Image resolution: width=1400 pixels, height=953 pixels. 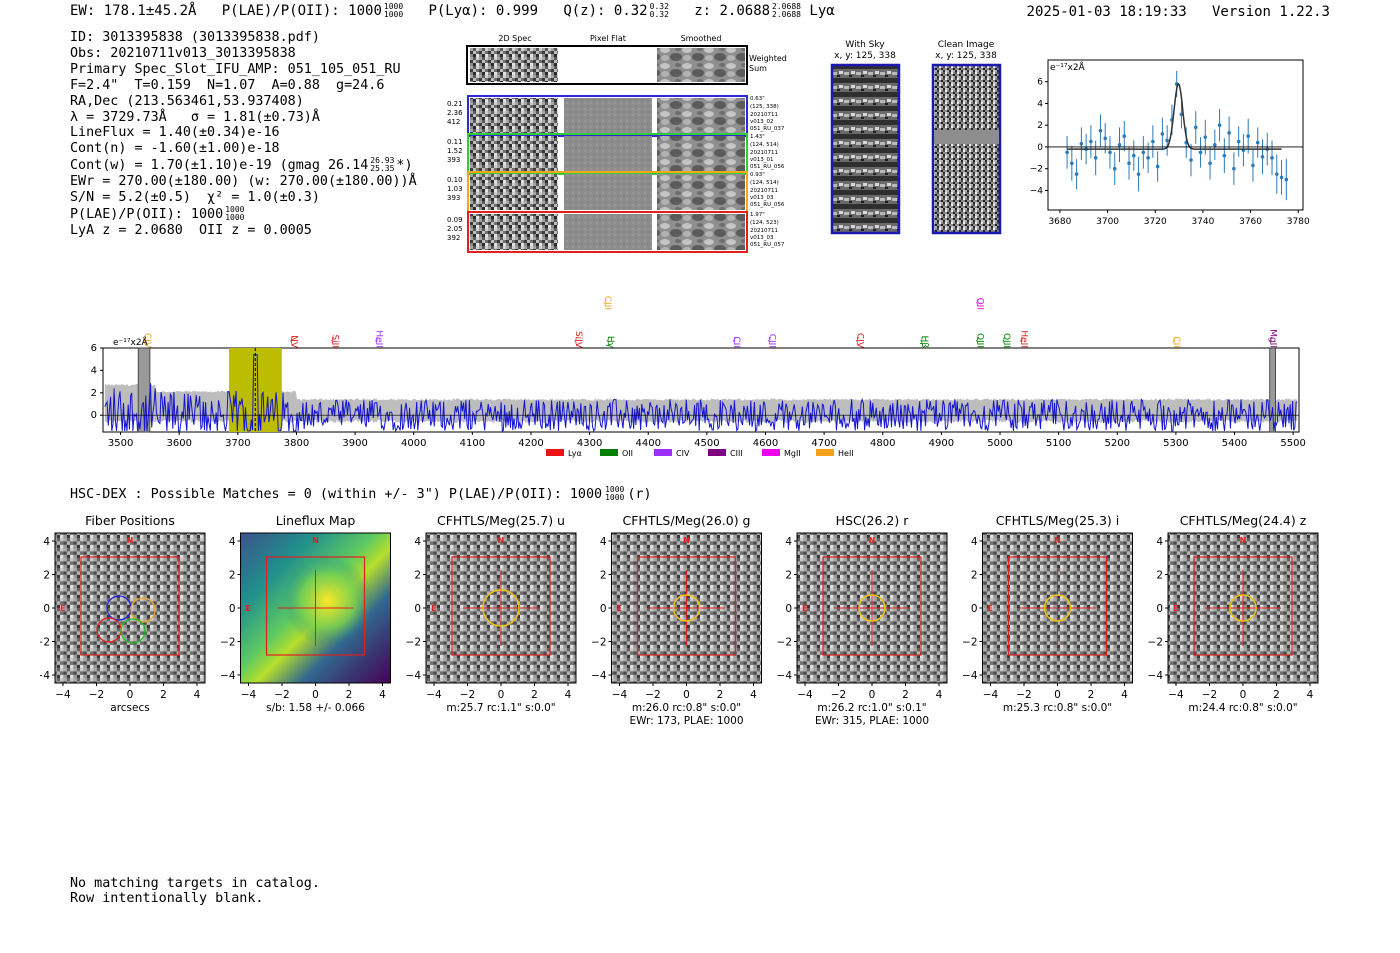 What do you see at coordinates (45, 676) in the screenshot?
I see `stamp-0-ytick-label-4: −4` at bounding box center [45, 676].